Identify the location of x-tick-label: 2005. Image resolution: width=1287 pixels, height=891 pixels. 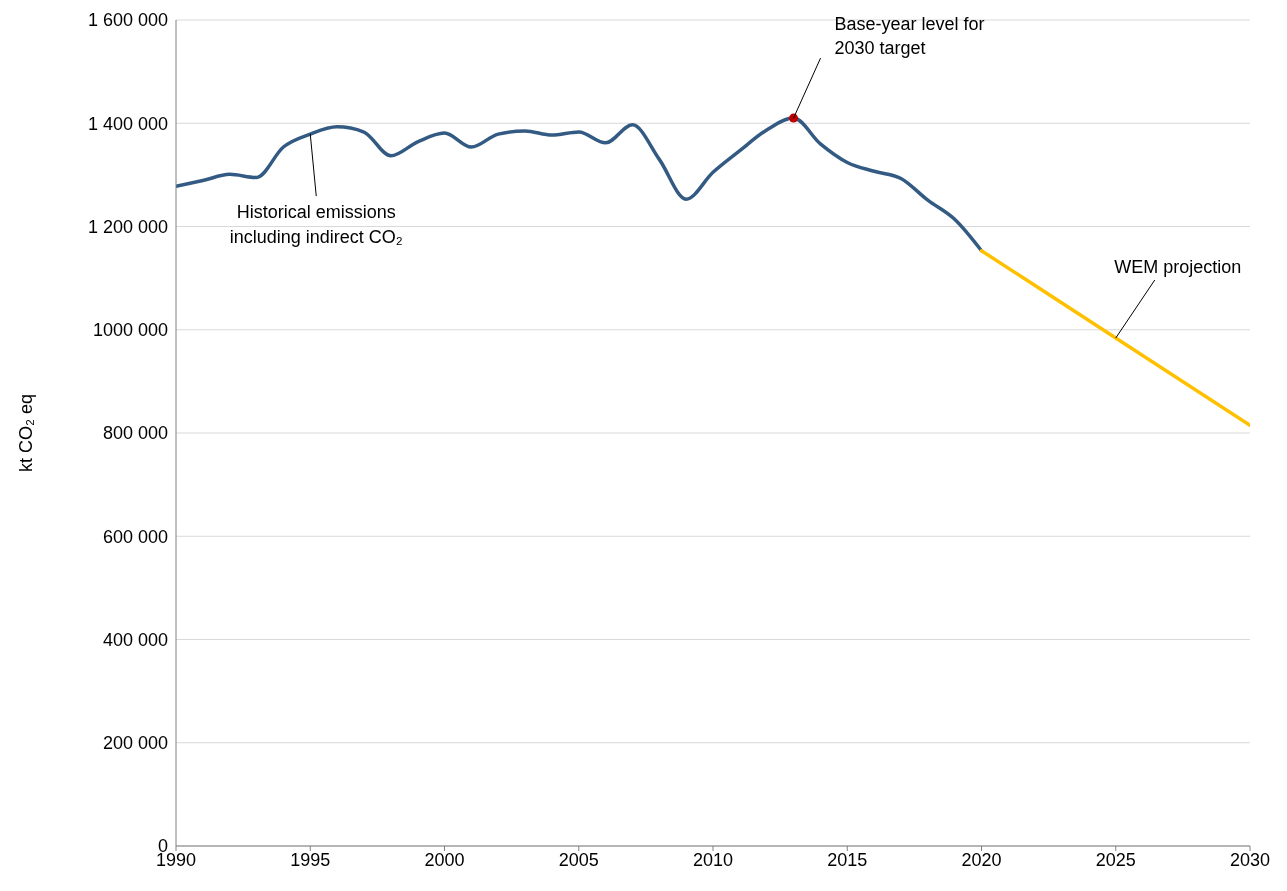
(578, 859).